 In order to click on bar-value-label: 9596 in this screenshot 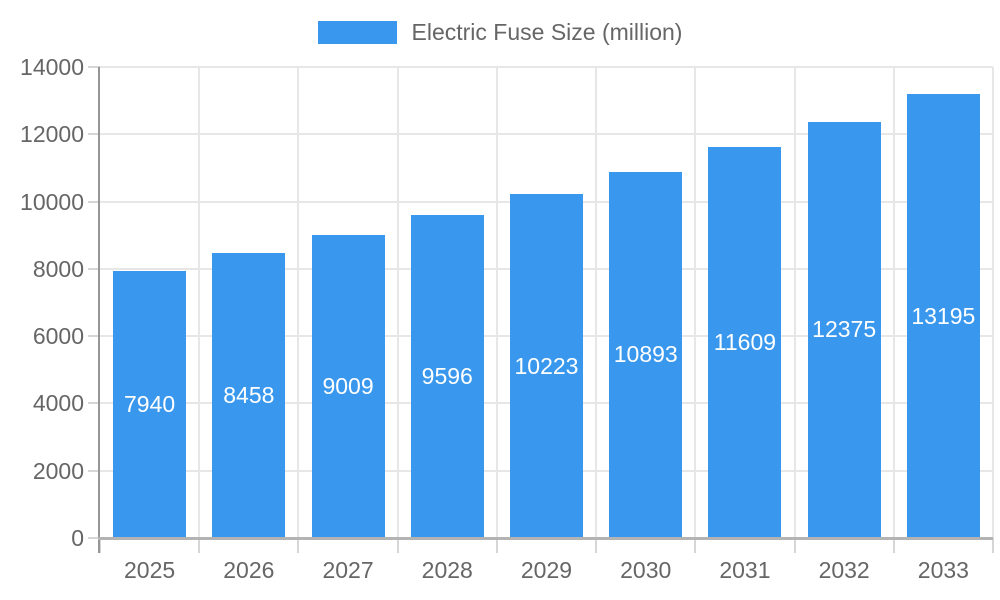, I will do `click(447, 376)`.